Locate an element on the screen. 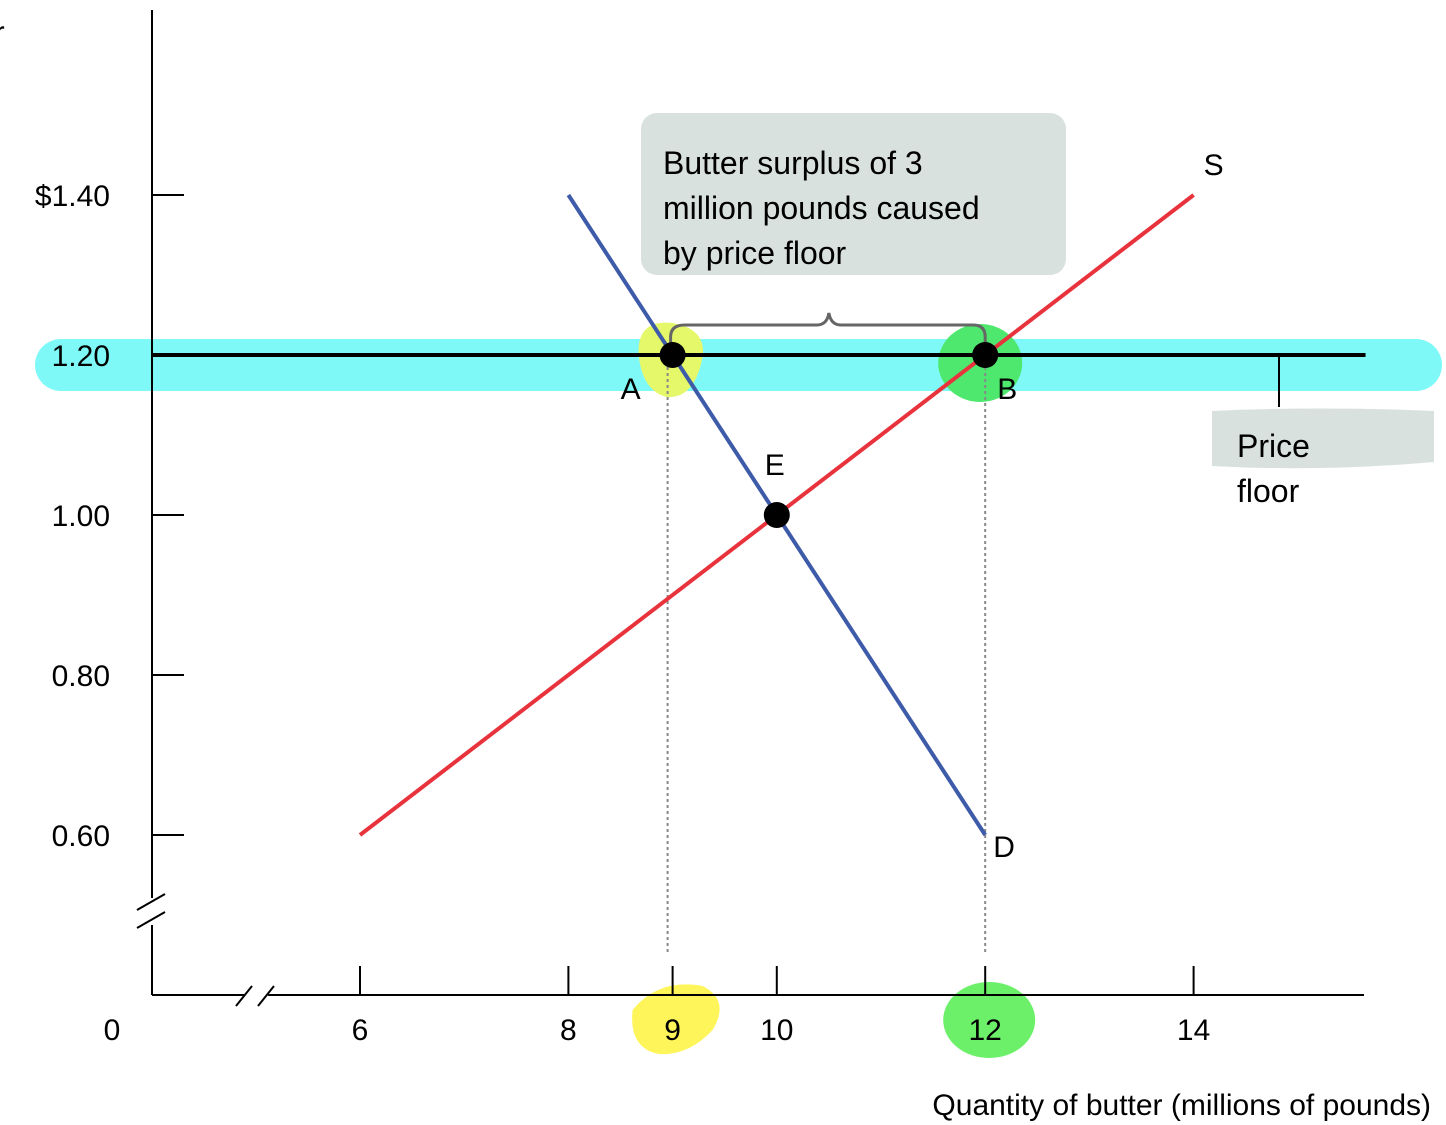 Image resolution: width=1446 pixels, height=1125 pixels. price-floor-callout: Price floor is located at coordinates (1323, 431).